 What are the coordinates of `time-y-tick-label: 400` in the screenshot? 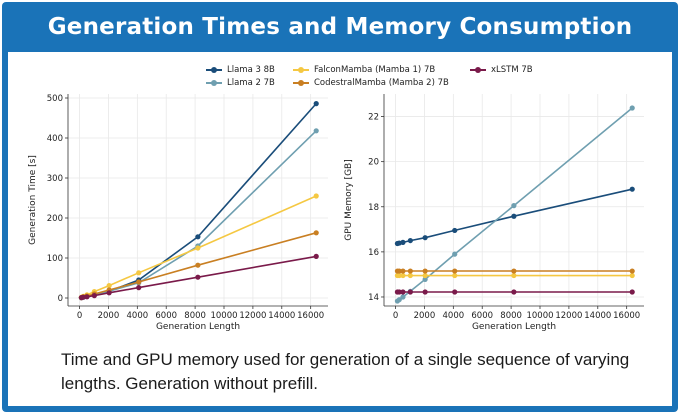 It's located at (55, 139).